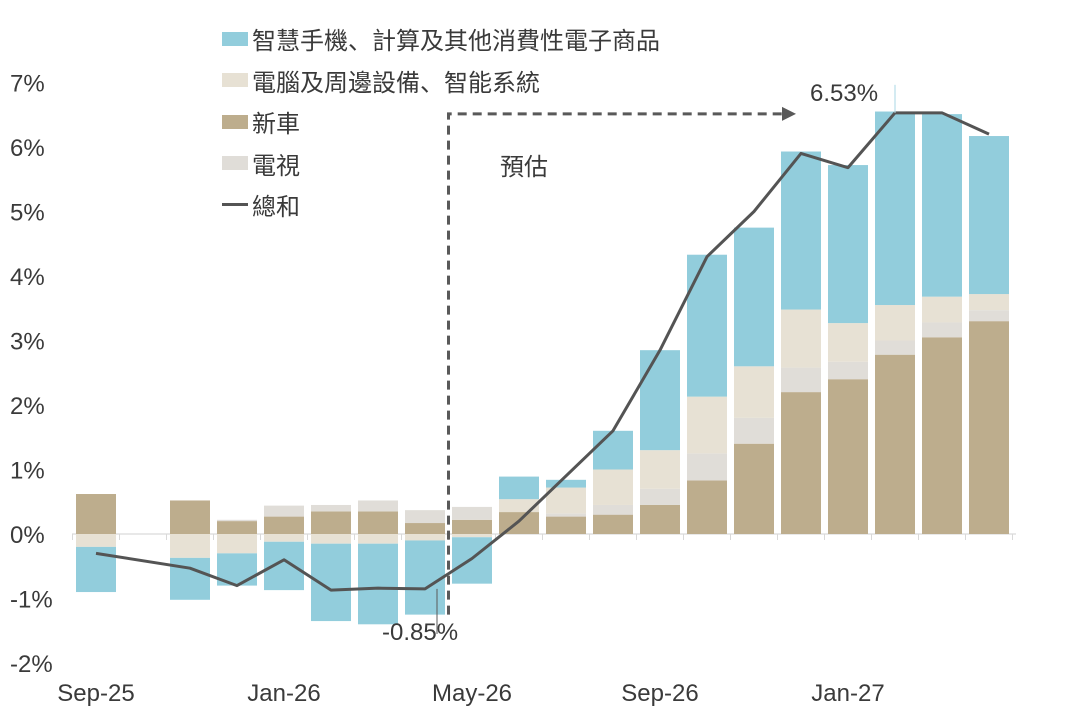 The width and height of the screenshot is (1077, 718). Describe the element at coordinates (789, 113) in the screenshot. I see `forecast-arrowhead` at that location.